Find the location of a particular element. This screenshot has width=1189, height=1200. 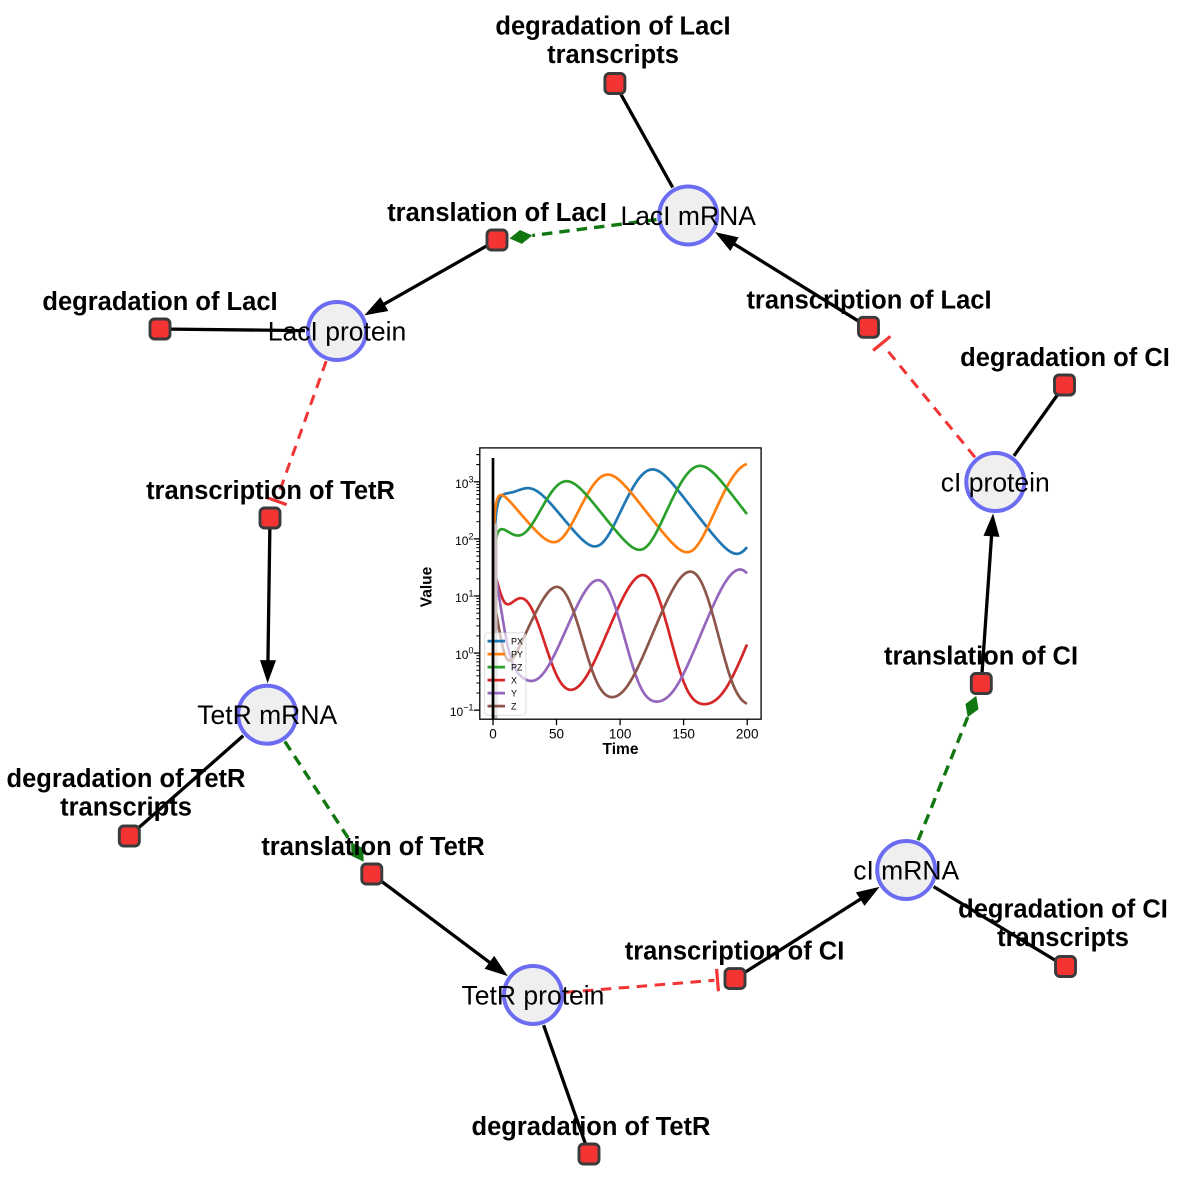

svg-text: translation of CI is located at coordinates (981, 657).